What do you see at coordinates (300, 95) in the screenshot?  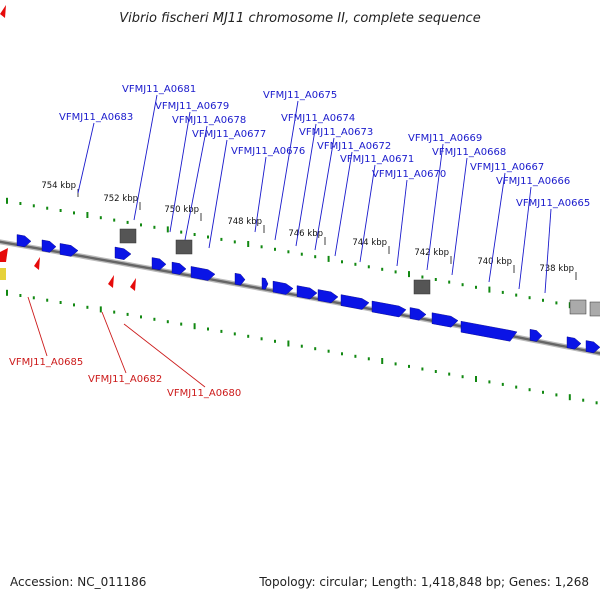 I see `gene-label-vfmj11-a0675: VFMJ11_A0675` at bounding box center [300, 95].